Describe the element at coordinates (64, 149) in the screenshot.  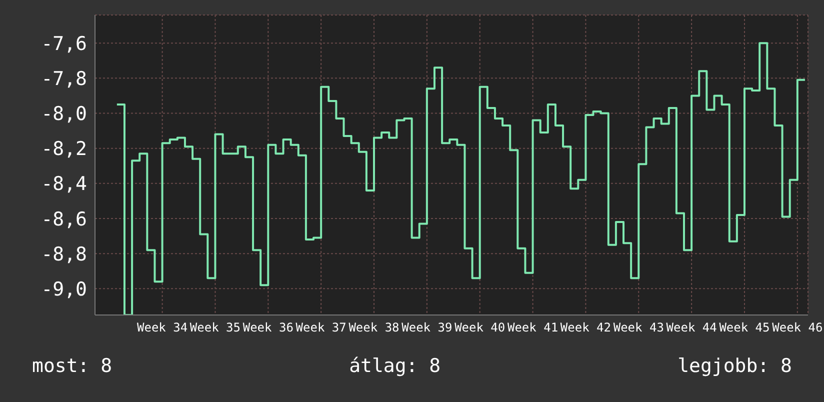
I see `y-tick-label: -8,2` at that location.